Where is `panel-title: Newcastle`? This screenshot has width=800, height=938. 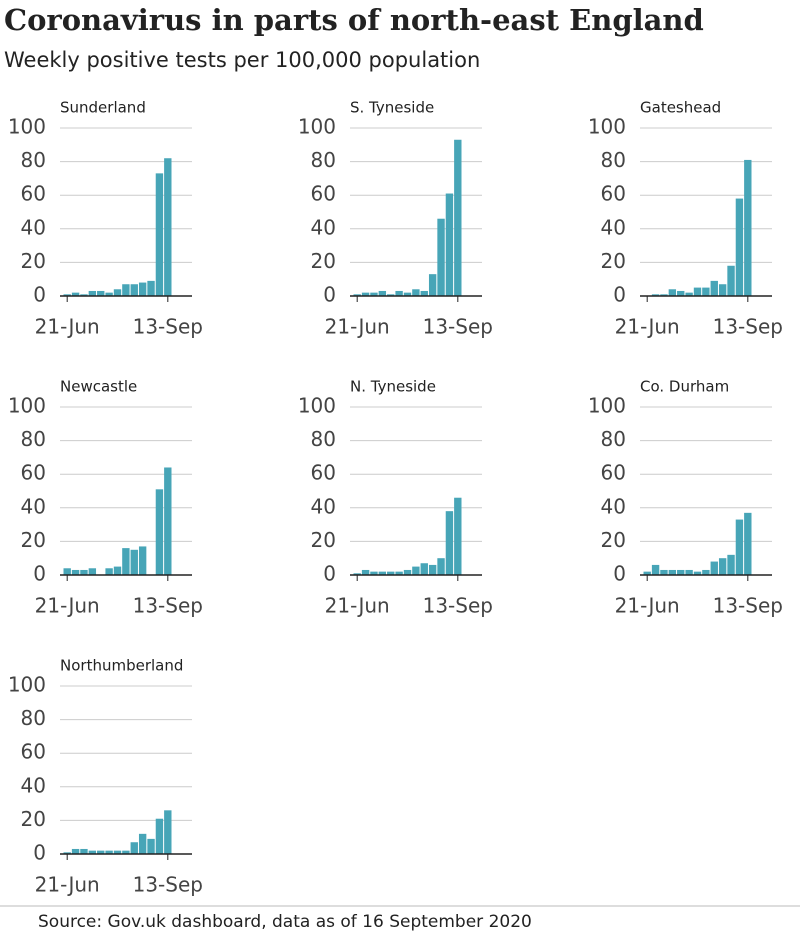 panel-title: Newcastle is located at coordinates (98, 387).